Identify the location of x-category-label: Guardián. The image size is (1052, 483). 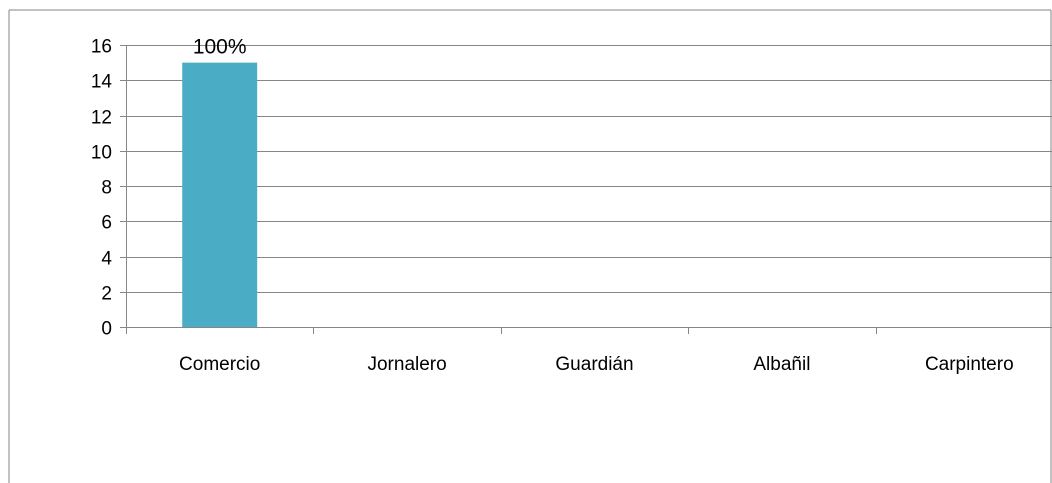
(594, 364).